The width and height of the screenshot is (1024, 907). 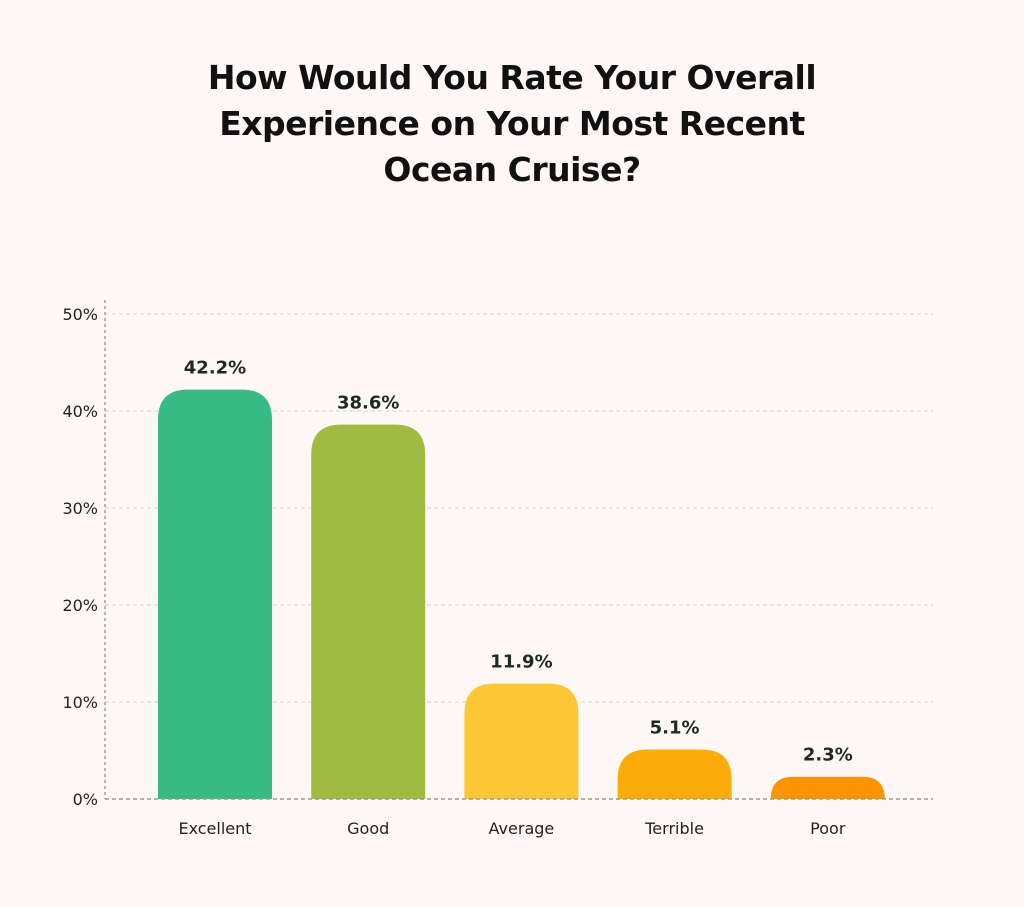 I want to click on x-tick-label: Poor, so click(x=828, y=828).